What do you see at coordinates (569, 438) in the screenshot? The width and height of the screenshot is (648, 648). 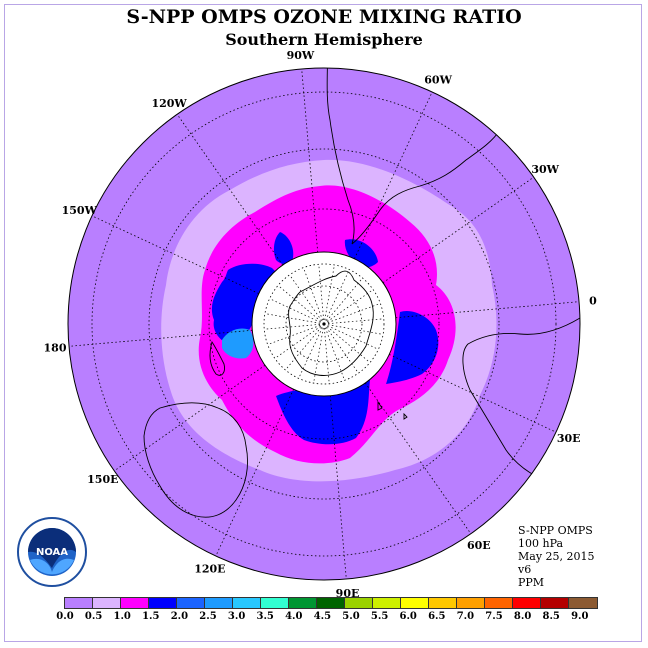 I see `longitude-label: 30E` at bounding box center [569, 438].